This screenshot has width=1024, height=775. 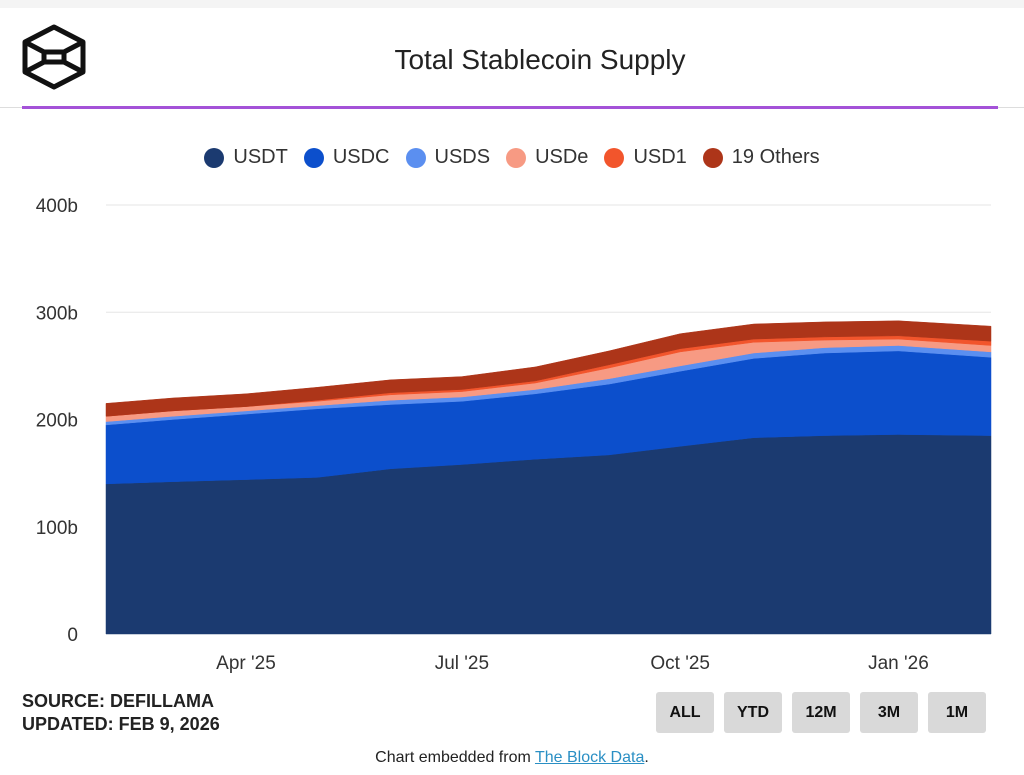 I want to click on footer-suffix: ., so click(x=646, y=757).